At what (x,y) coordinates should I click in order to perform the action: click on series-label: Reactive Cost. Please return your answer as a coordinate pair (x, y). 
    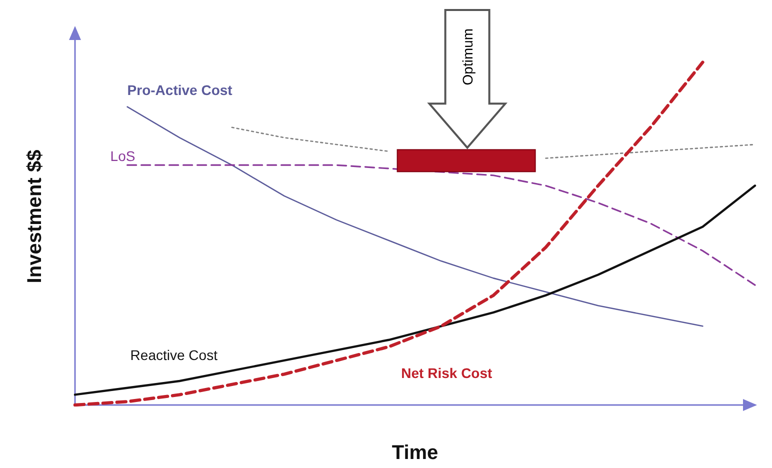
    Looking at the image, I should click on (174, 354).